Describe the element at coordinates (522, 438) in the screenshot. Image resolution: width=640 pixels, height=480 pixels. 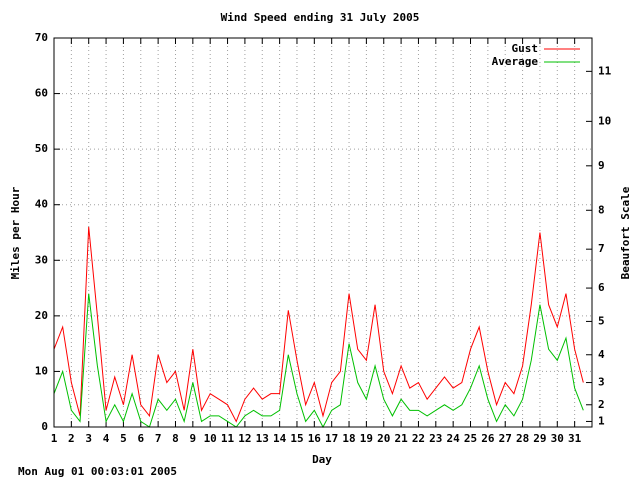
I see `x-tick-label: 28` at that location.